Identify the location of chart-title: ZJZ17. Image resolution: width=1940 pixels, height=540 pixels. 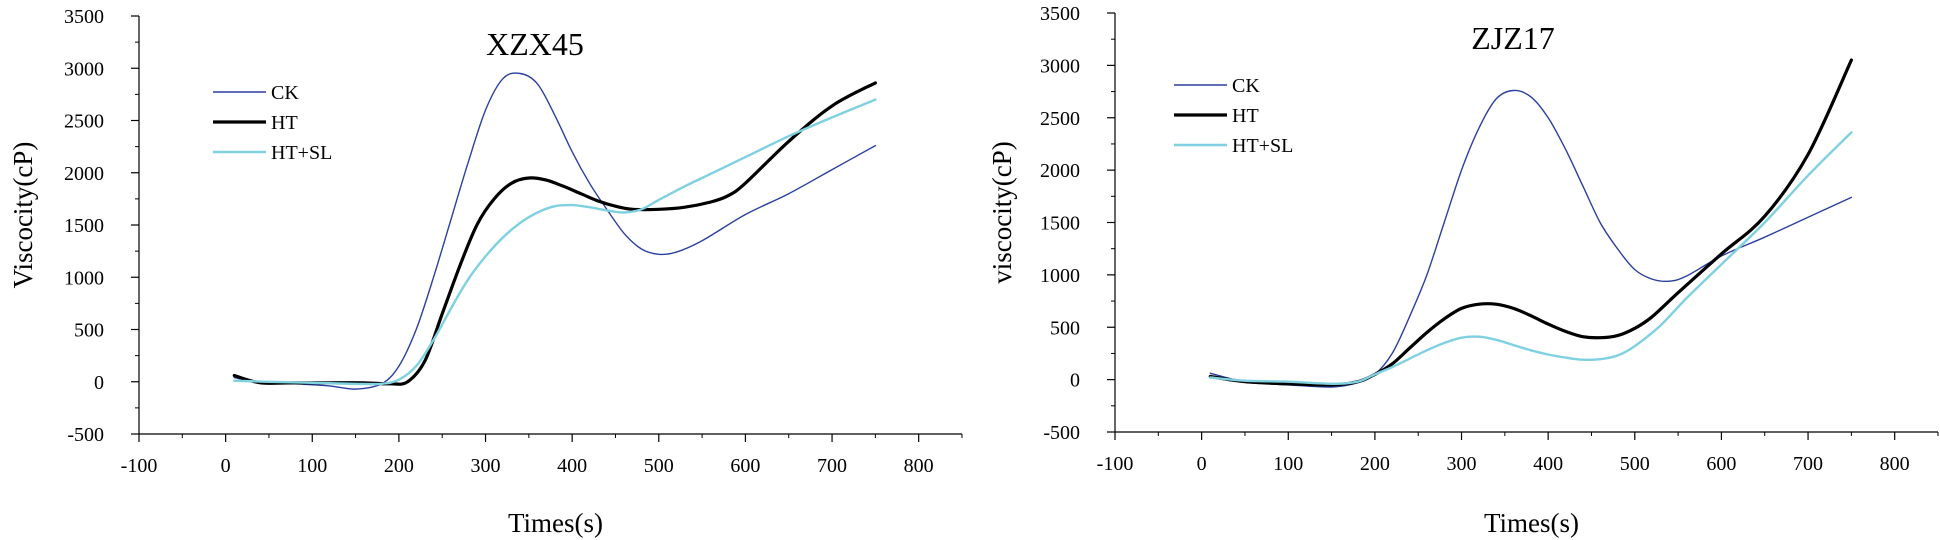
(1513, 38).